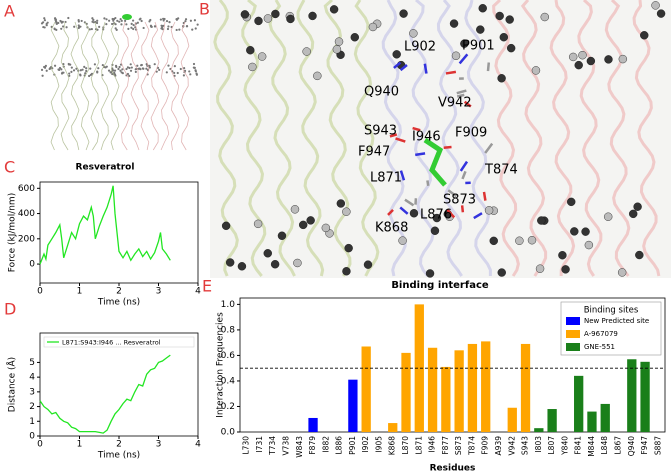 The image size is (671, 475). Describe the element at coordinates (159, 292) in the screenshot. I see `x-tick-label: 3` at that location.